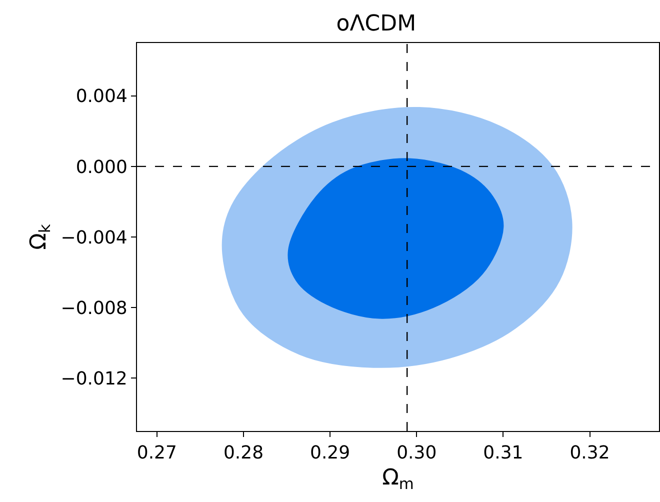  Describe the element at coordinates (330, 453) in the screenshot. I see `x-tick-label: 0.29` at that location.